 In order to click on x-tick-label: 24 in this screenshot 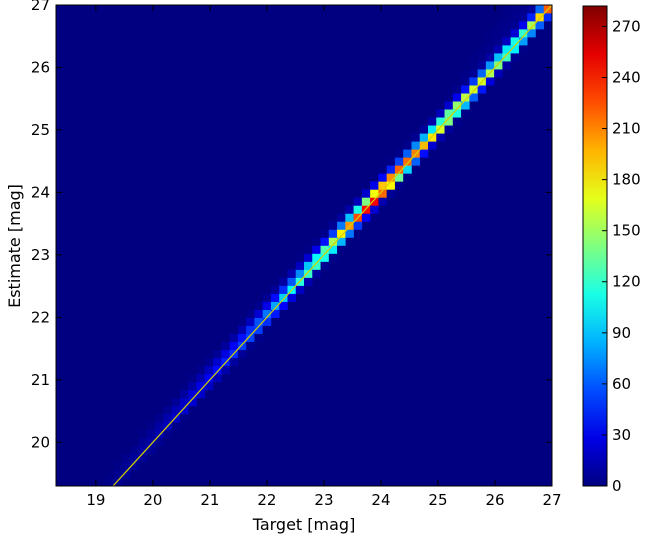, I will do `click(380, 500)`.